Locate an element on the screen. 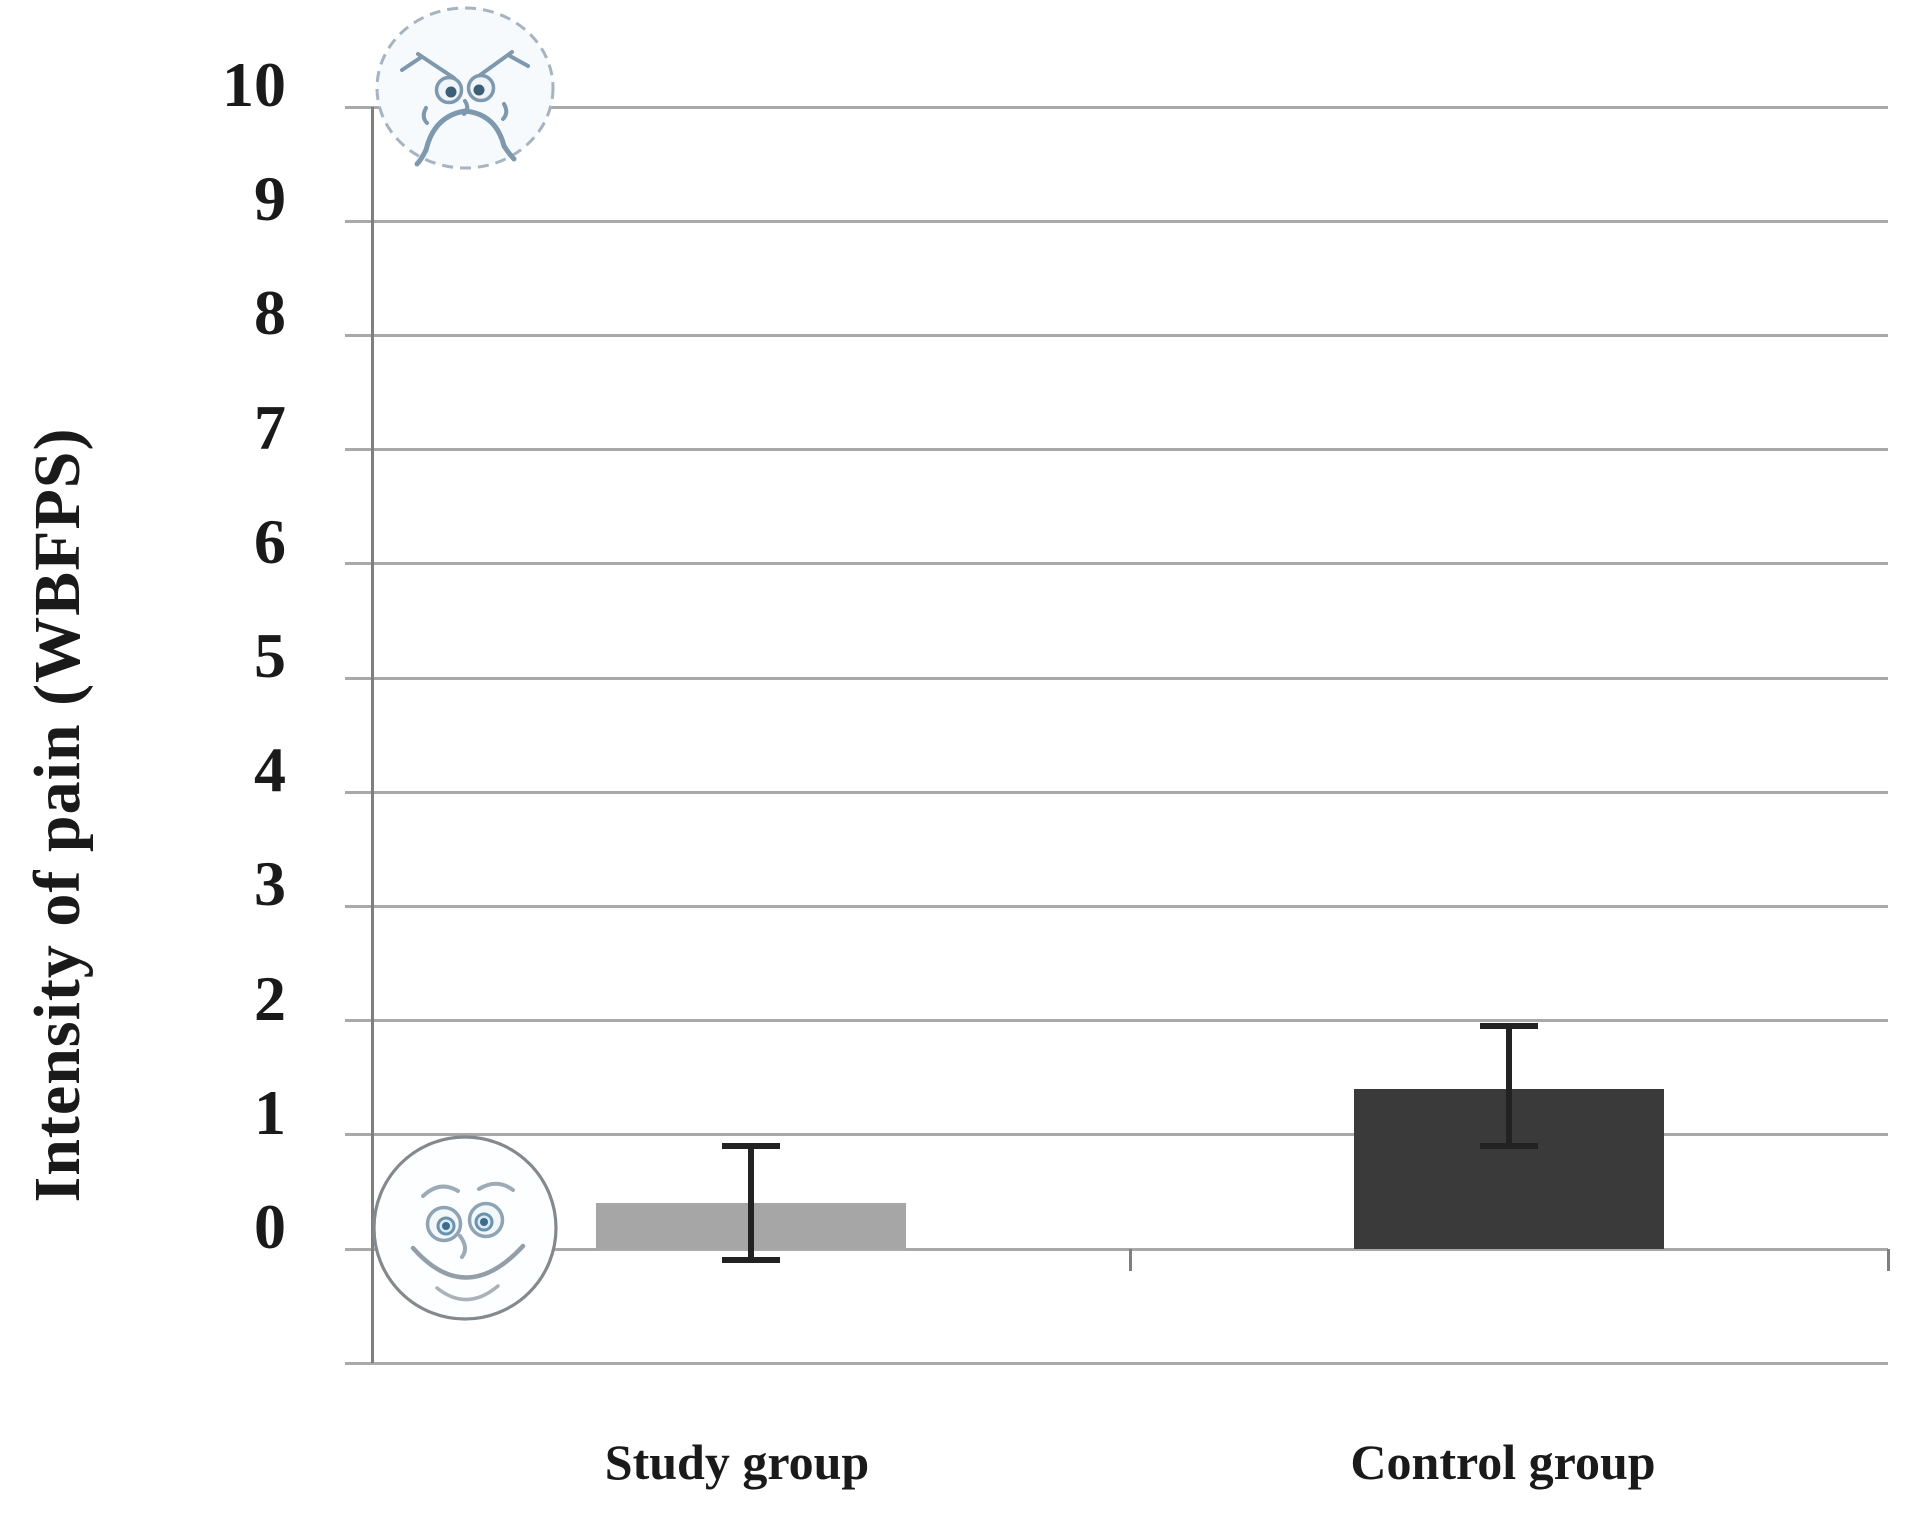 This screenshot has height=1522, width=1912. error-bar-cap-top-study-group is located at coordinates (751, 1146).